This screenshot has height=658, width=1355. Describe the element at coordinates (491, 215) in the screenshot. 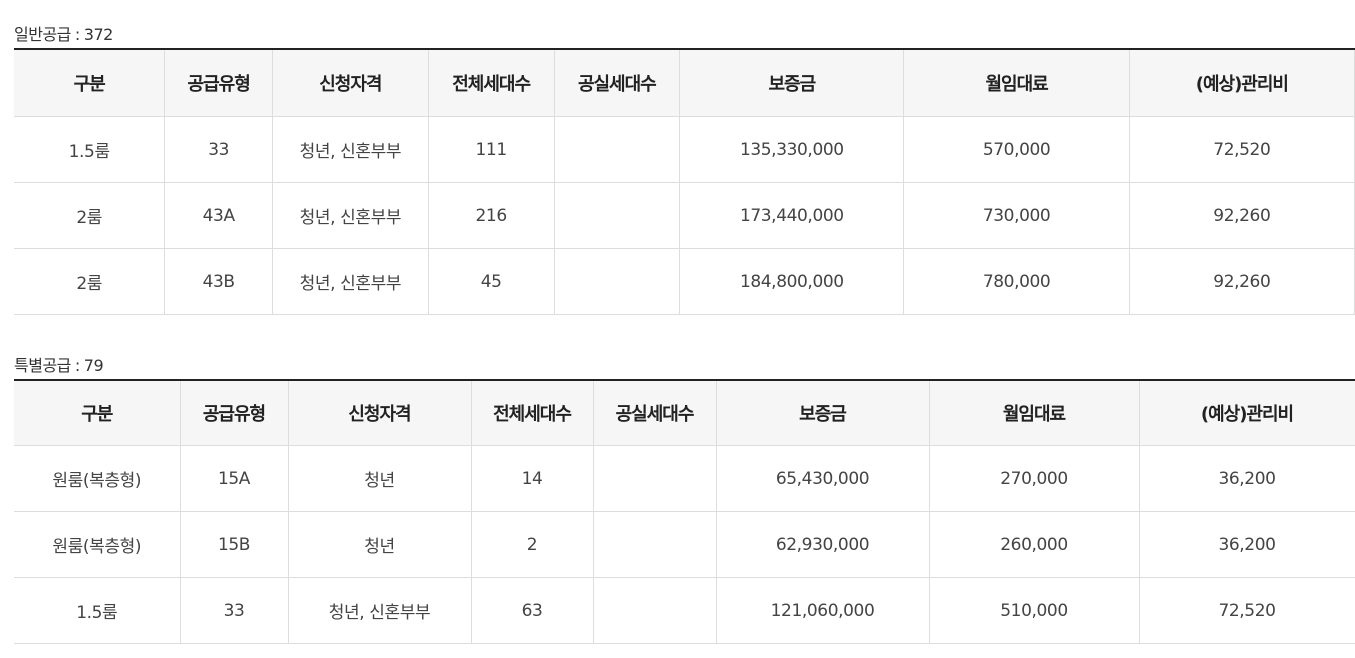

I see `cell-total-units: 216` at that location.